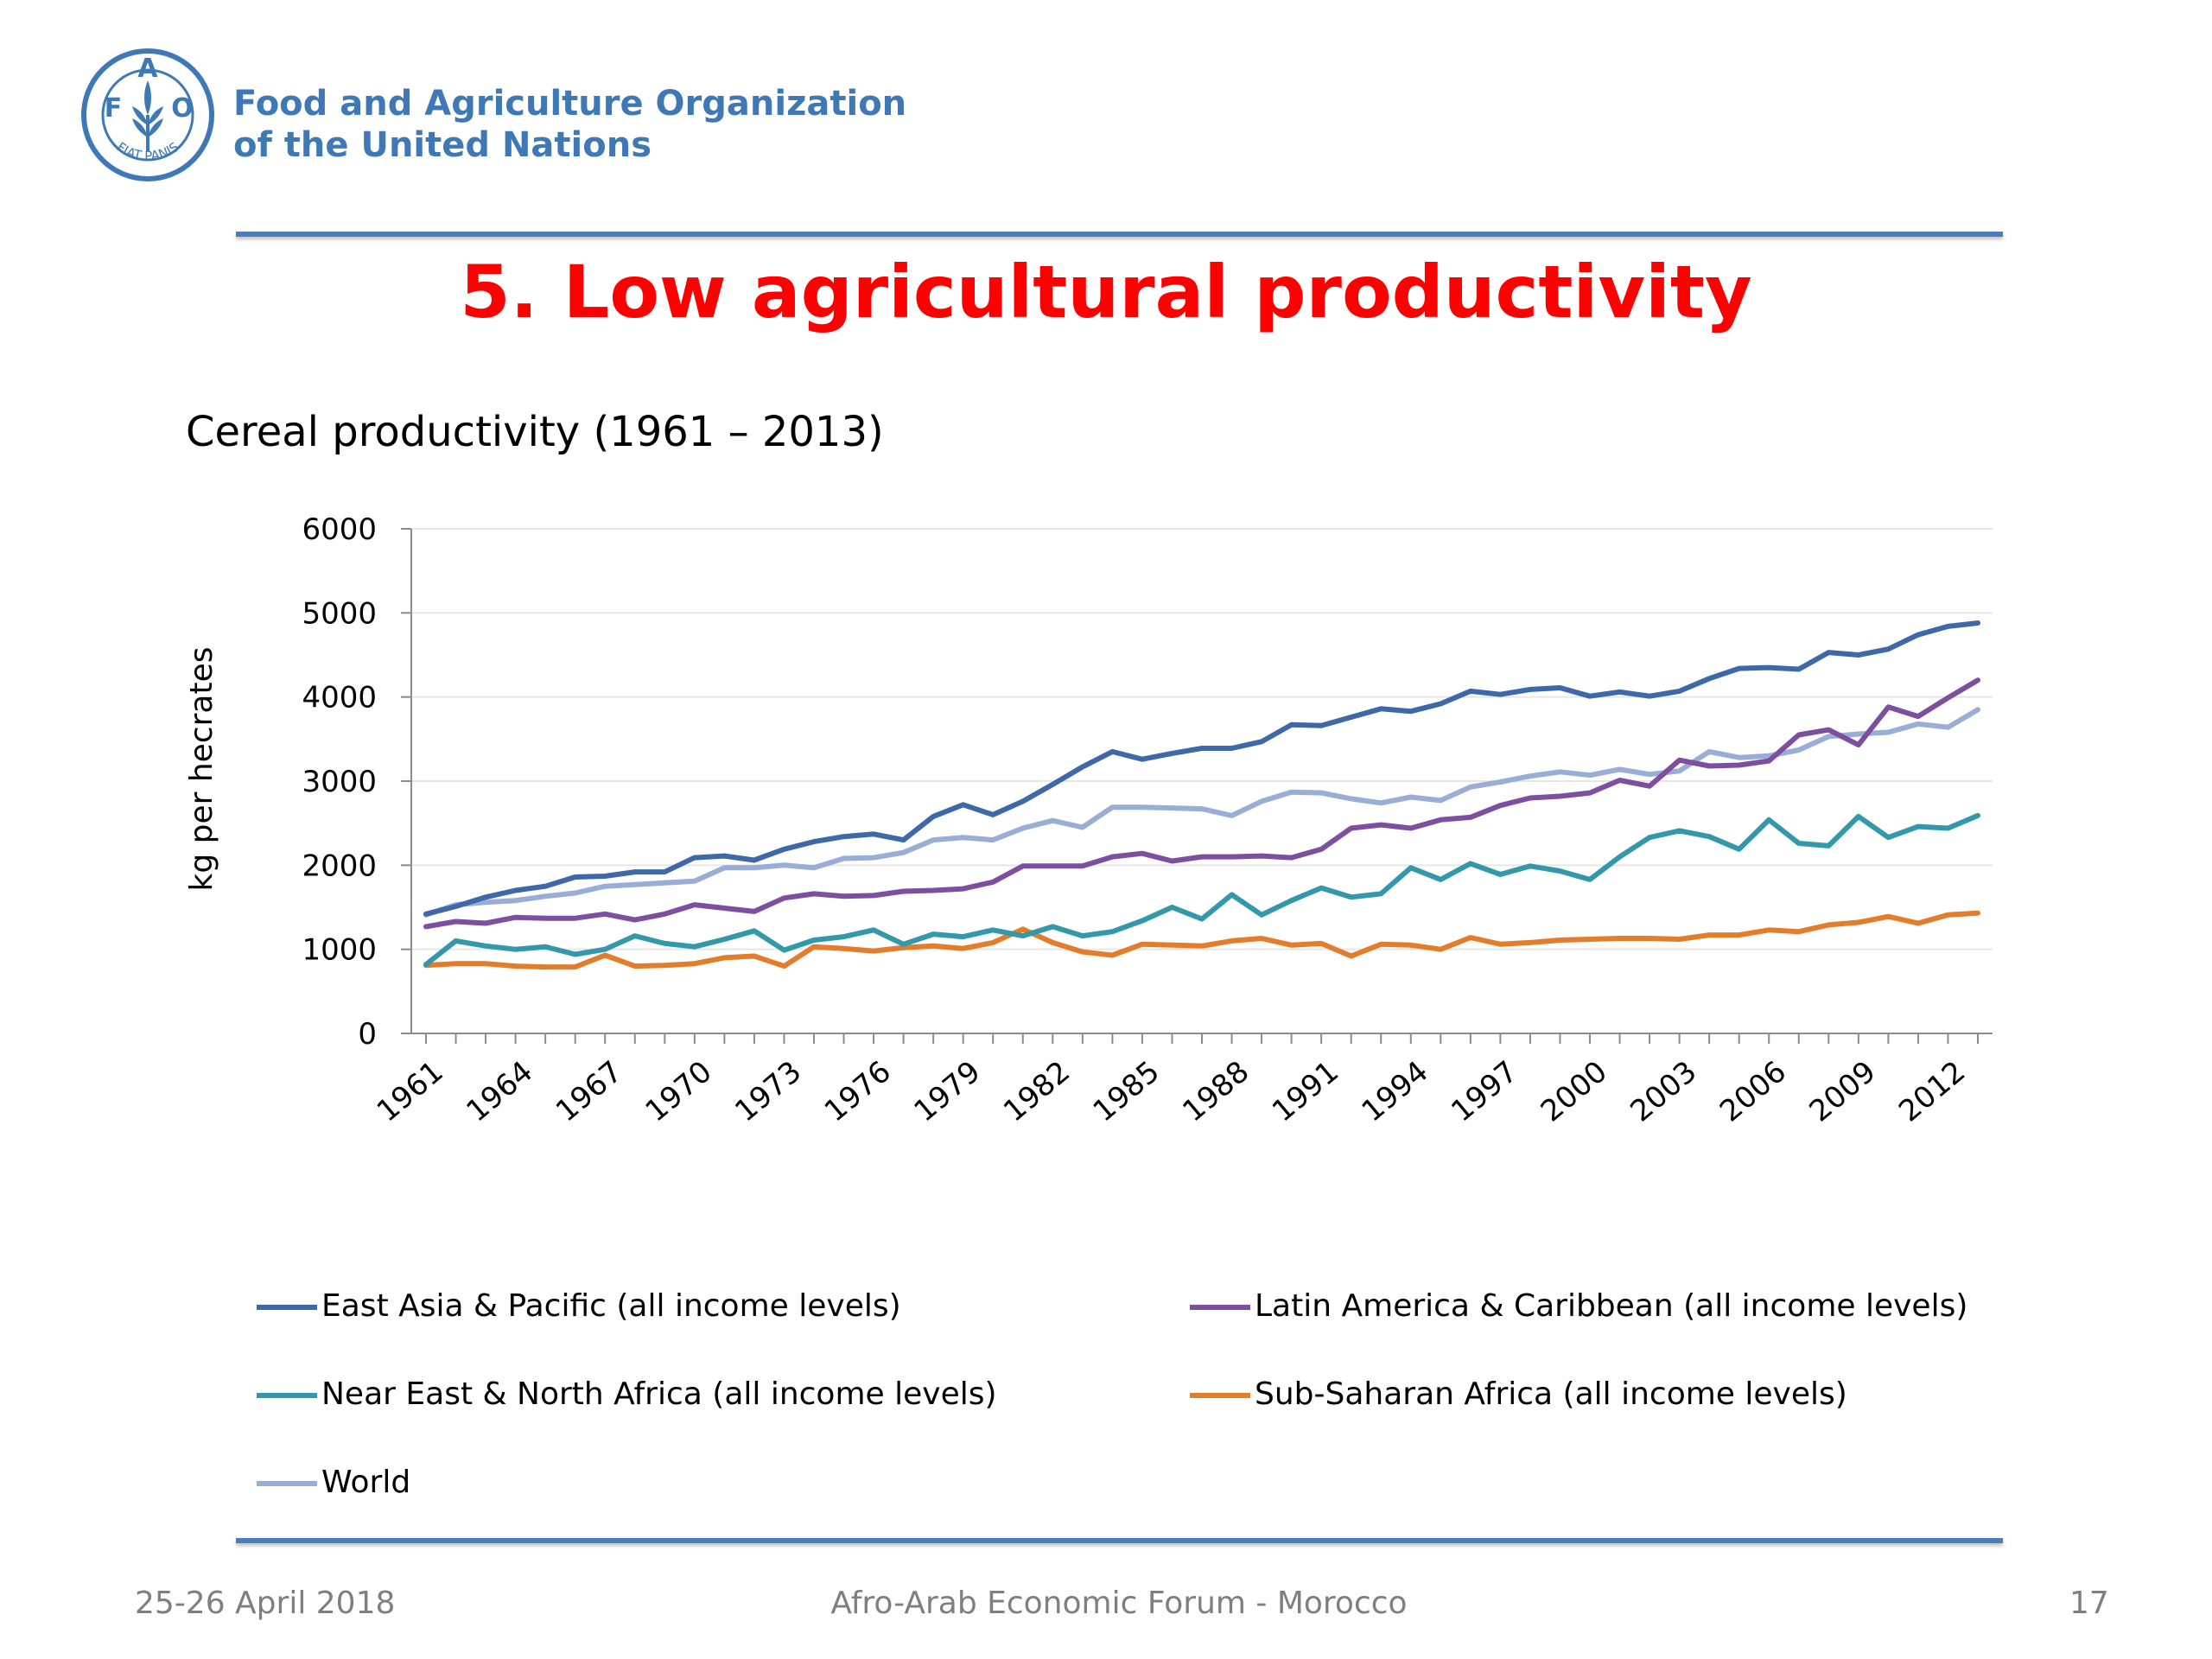  What do you see at coordinates (147, 69) in the screenshot?
I see `logo-letter-a: A` at bounding box center [147, 69].